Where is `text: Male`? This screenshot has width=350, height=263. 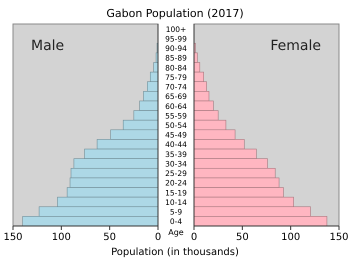 text: Male is located at coordinates (47, 46).